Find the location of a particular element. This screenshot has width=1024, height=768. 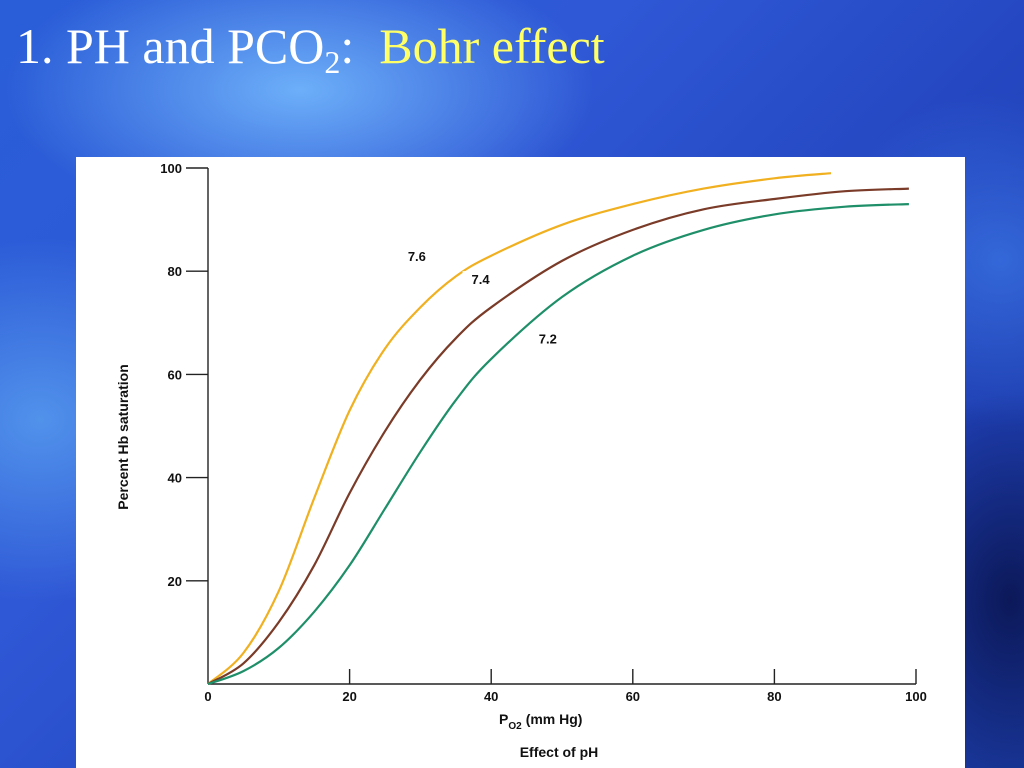

y-axis-label: Percent Hb saturation is located at coordinates (123, 436).